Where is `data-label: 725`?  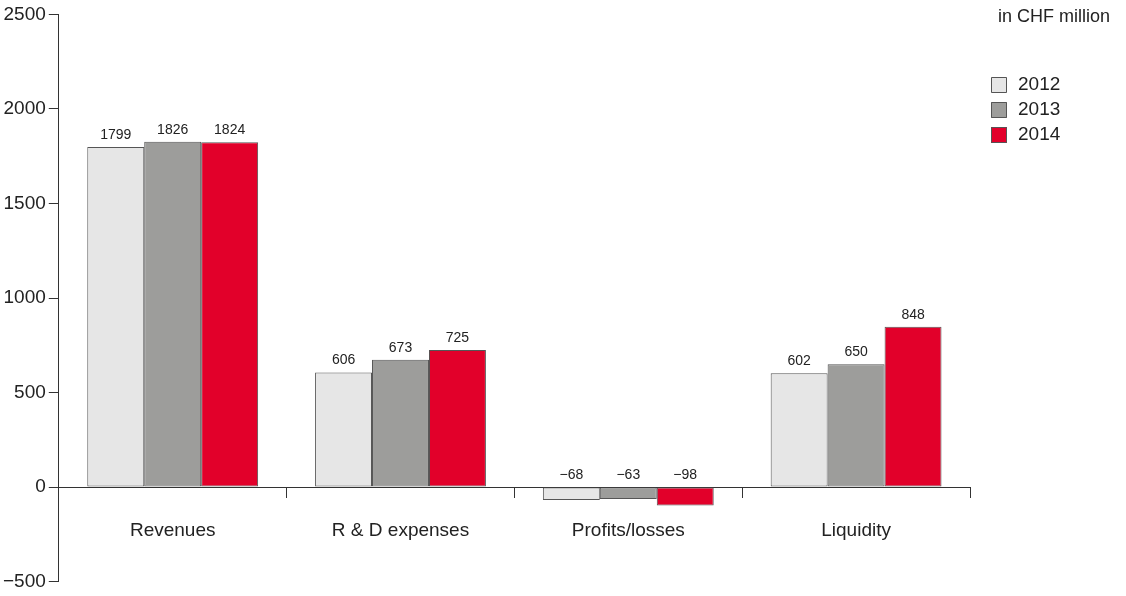 data-label: 725 is located at coordinates (457, 336).